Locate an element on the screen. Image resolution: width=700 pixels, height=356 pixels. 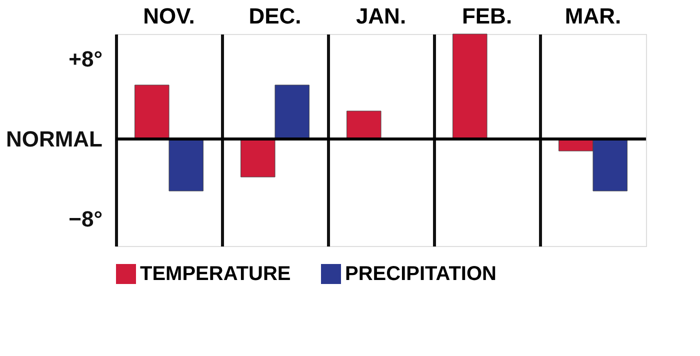
legend-label: TEMPERATURE is located at coordinates (215, 274).